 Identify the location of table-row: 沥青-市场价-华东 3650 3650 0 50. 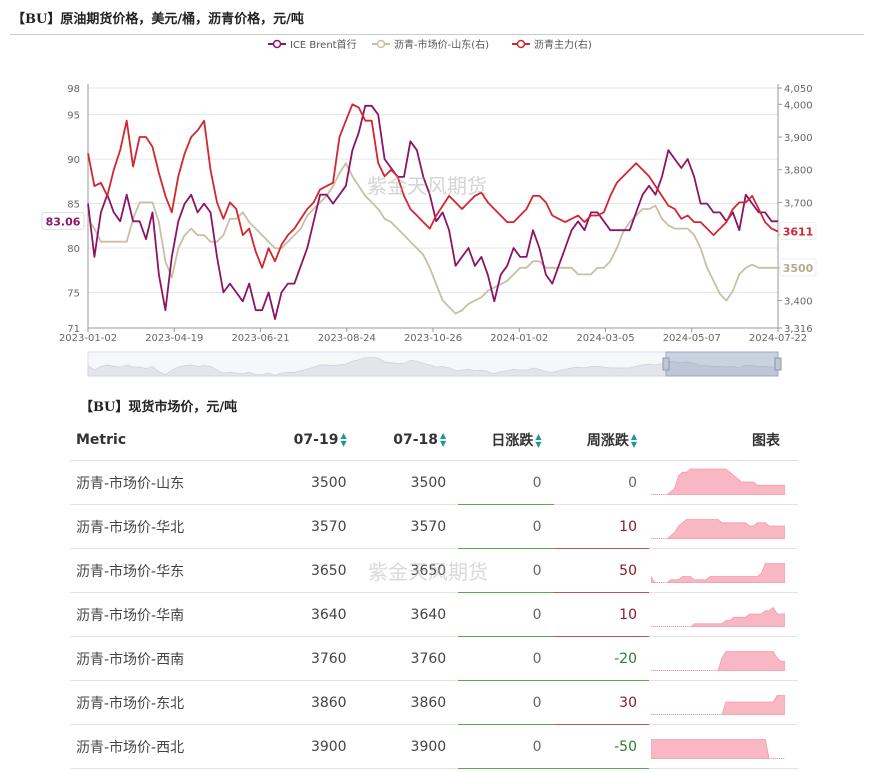
(434, 570).